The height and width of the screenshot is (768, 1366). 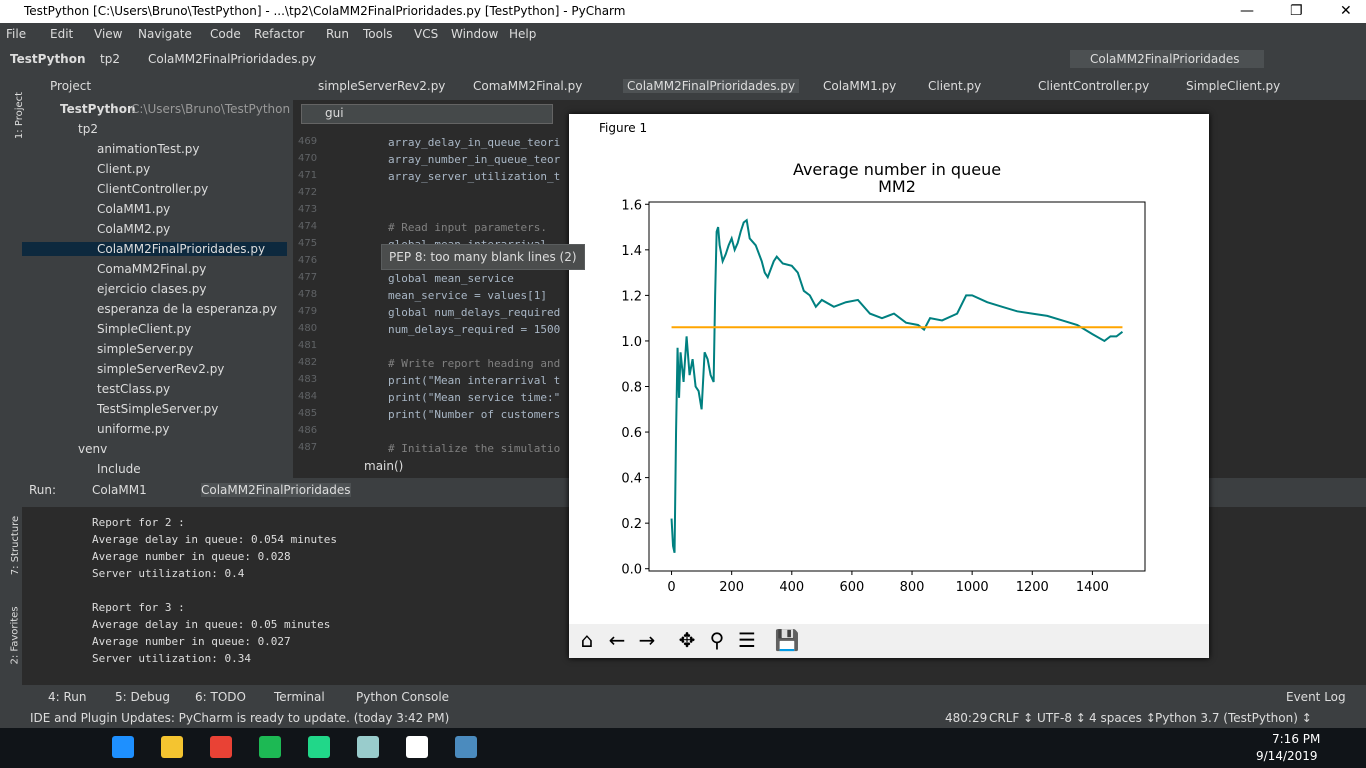 What do you see at coordinates (955, 86) in the screenshot?
I see `editor-tab: Client.py` at bounding box center [955, 86].